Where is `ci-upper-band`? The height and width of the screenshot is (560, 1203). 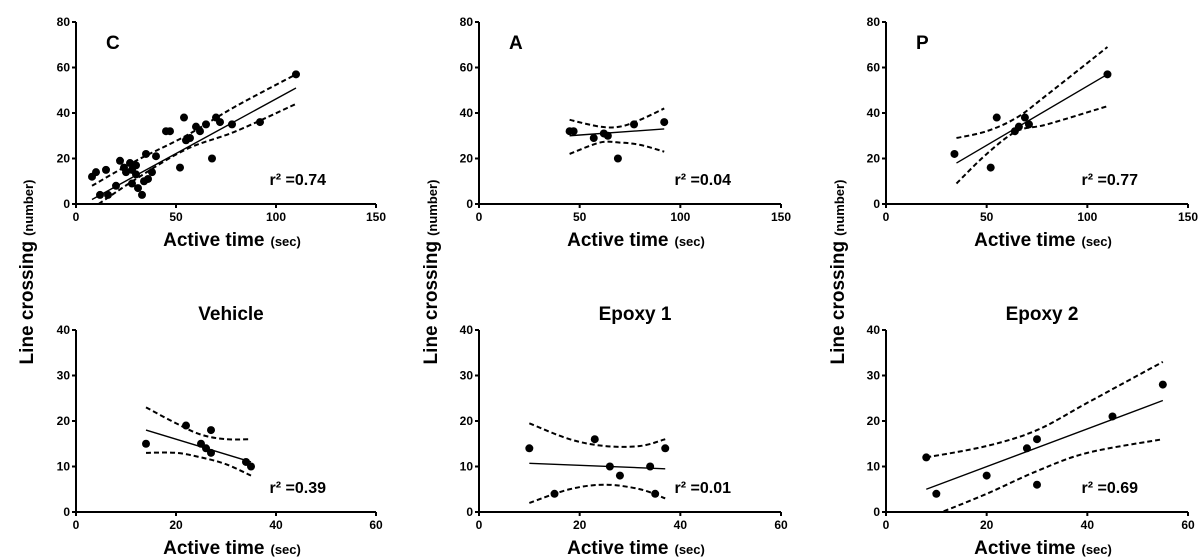 ci-upper-band is located at coordinates (1045, 409).